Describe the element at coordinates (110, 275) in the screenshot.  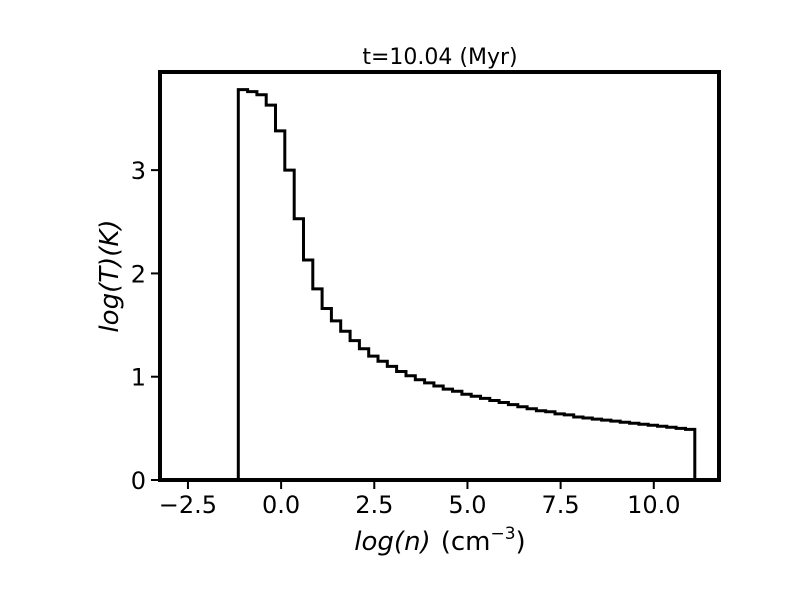
I see `y-axis-label: log(T)(K)` at that location.